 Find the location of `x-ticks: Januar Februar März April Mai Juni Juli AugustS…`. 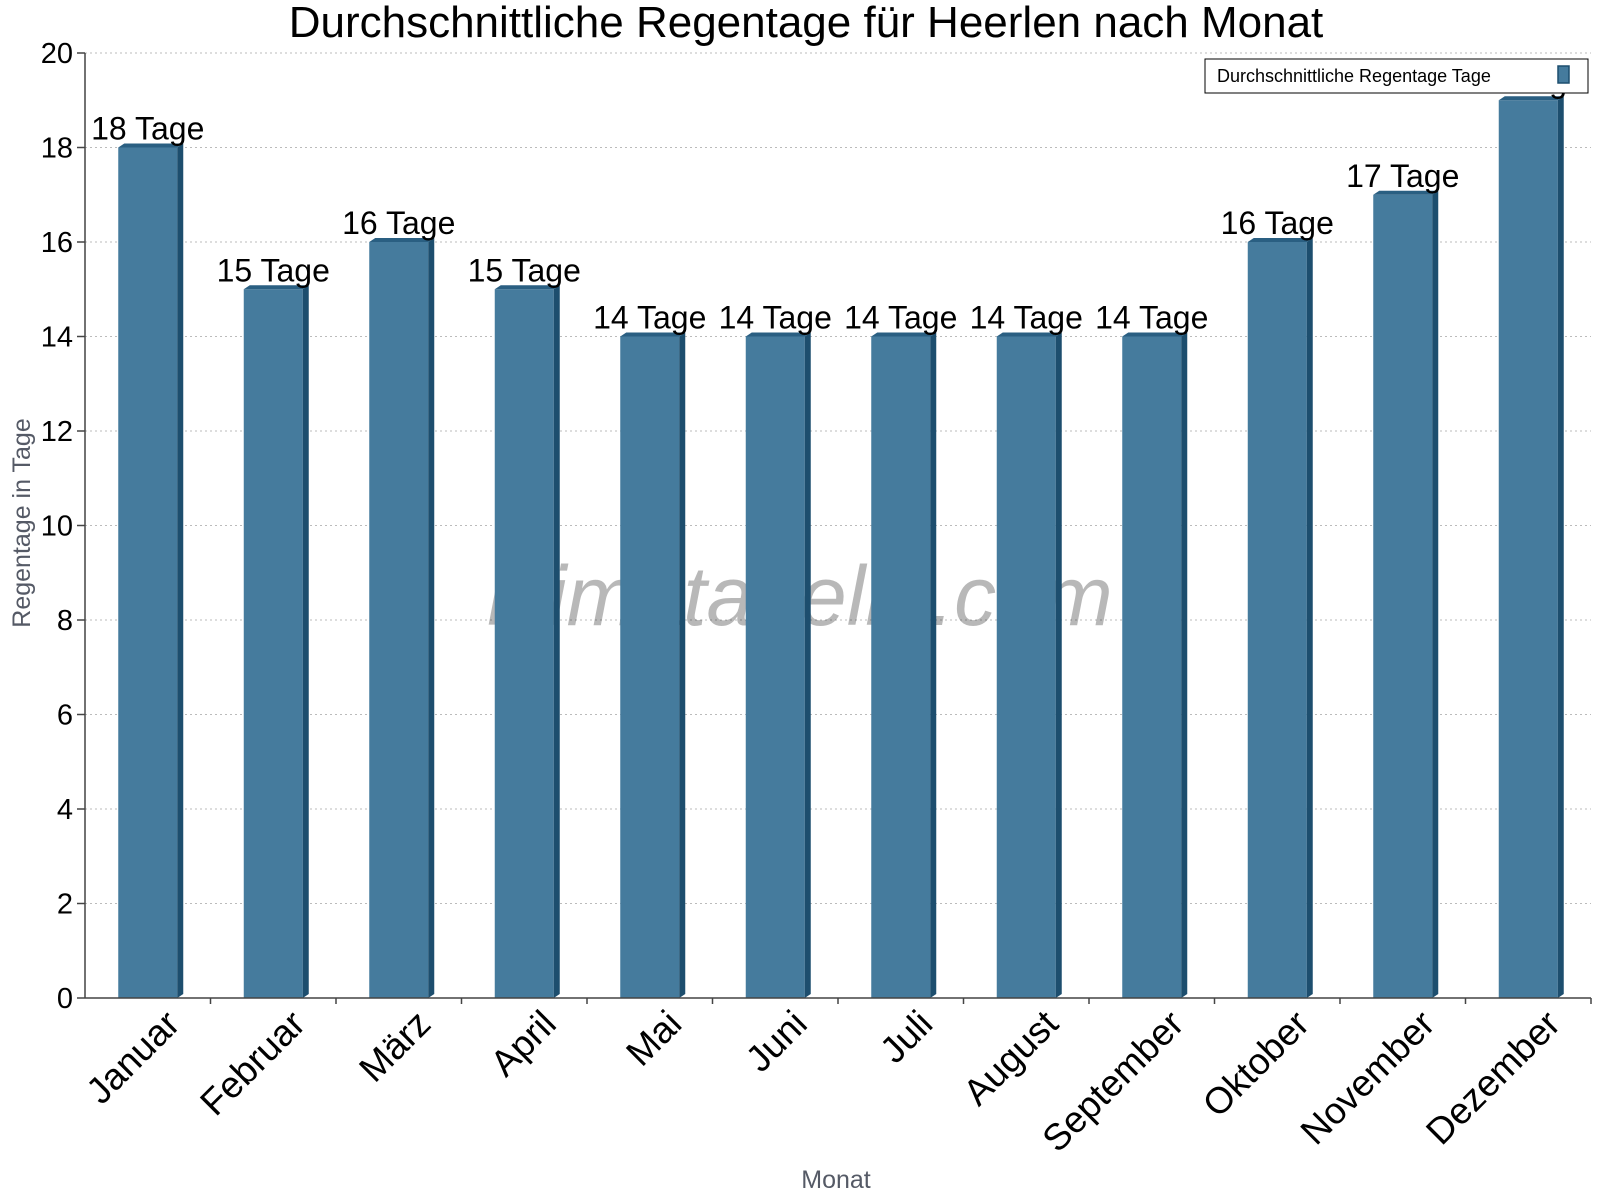

x-ticks: Januar Februar März April Mai Juni Juli AugustS… is located at coordinates (835, 1079).